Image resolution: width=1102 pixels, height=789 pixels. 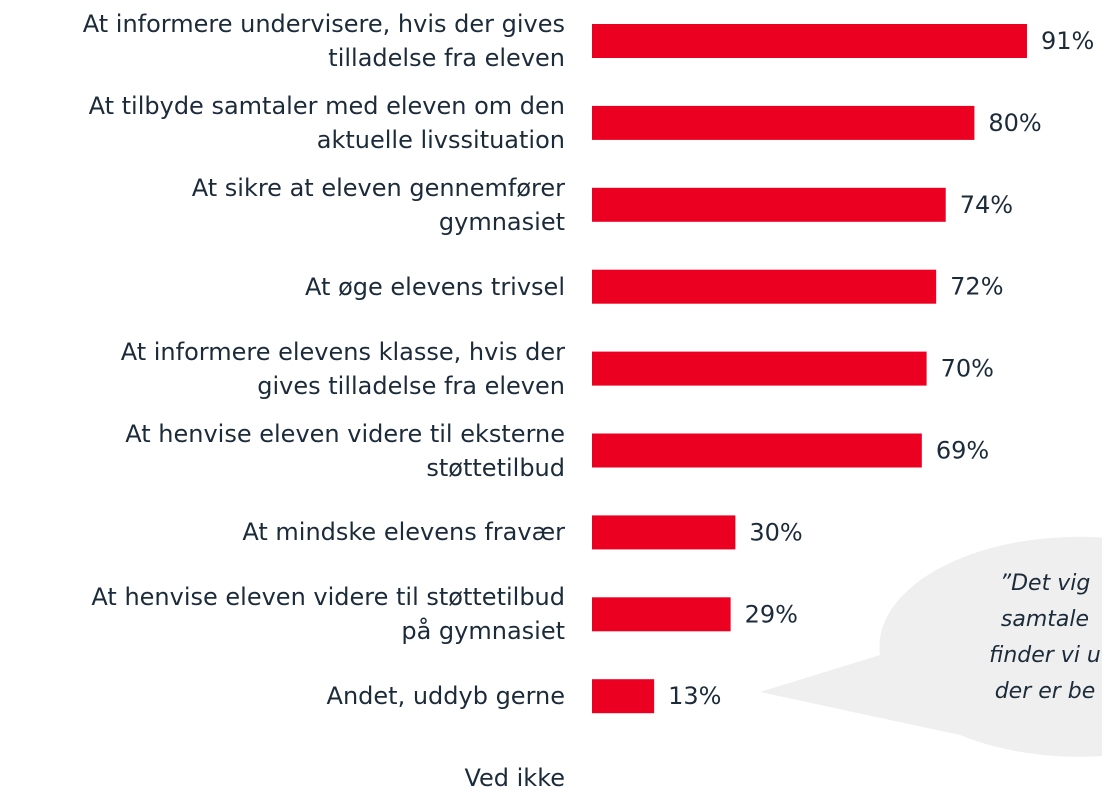 I want to click on value-label: 13%, so click(x=694, y=696).